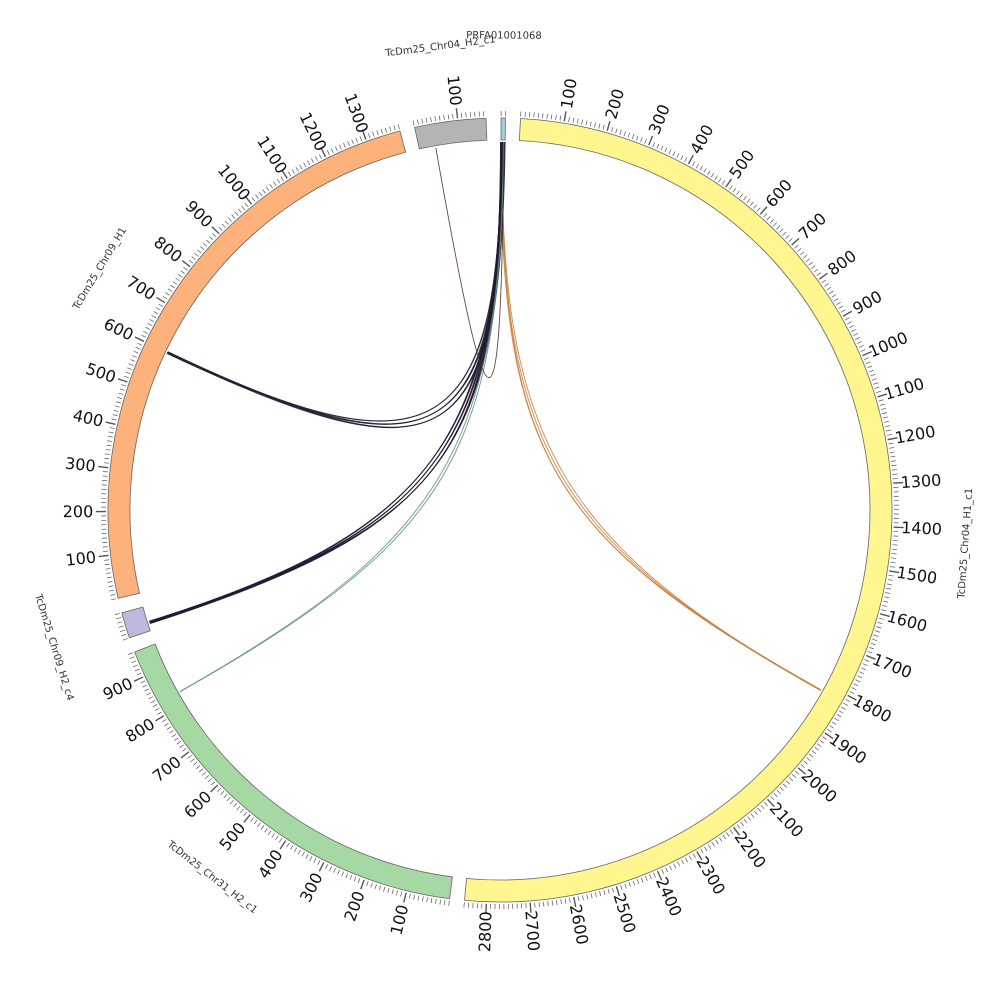  What do you see at coordinates (136, 622) in the screenshot?
I see `segment-tcdm25-chr09-h2-c4` at bounding box center [136, 622].